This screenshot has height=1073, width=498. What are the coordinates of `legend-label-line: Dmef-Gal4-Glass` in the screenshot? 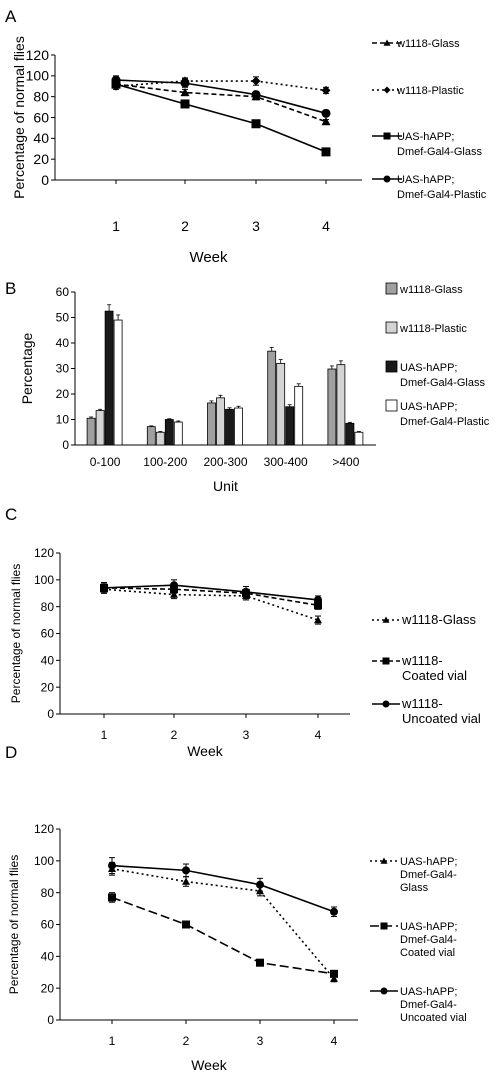 It's located at (439, 152).